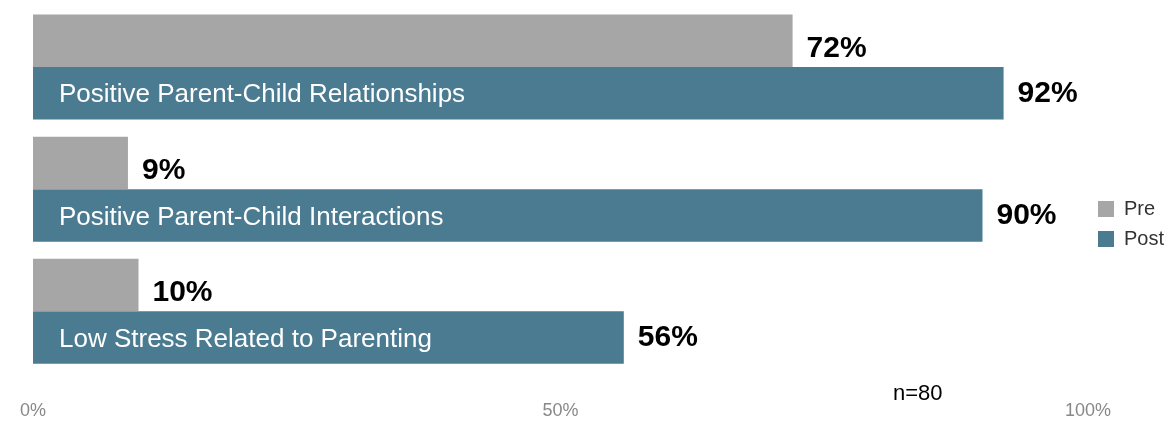 The image size is (1174, 442). What do you see at coordinates (163, 169) in the screenshot?
I see `data-label: 9%` at bounding box center [163, 169].